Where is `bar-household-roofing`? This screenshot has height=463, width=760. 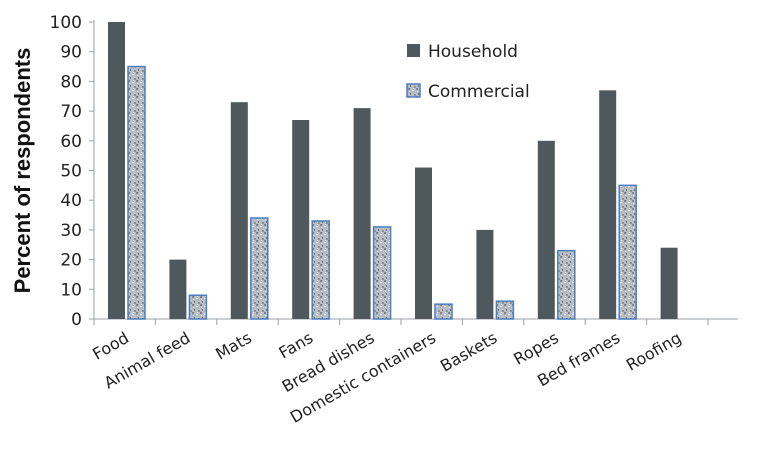
bar-household-roofing is located at coordinates (669, 283).